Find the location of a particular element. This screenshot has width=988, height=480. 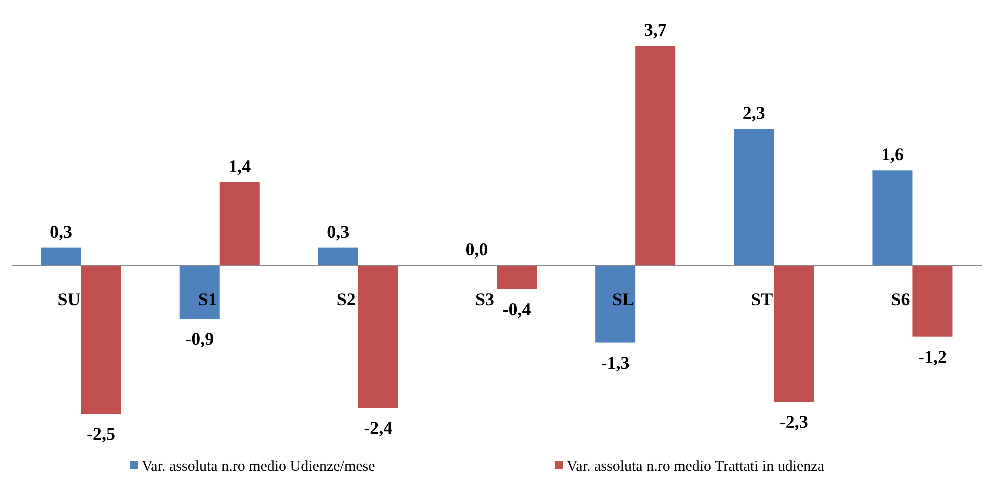

data-label: -2,5 is located at coordinates (101, 434).